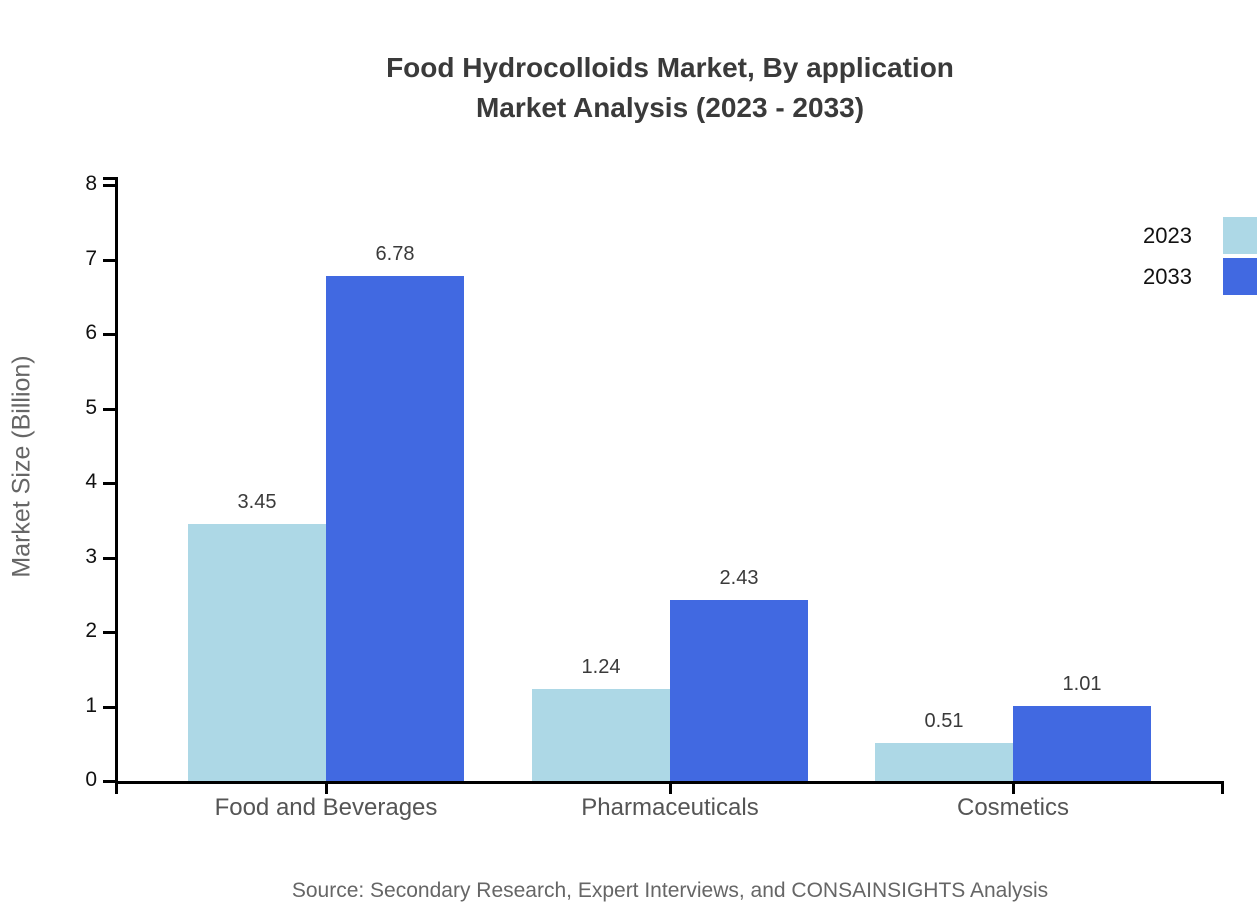  I want to click on legend-item-2033: 2033, so click(1200, 276).